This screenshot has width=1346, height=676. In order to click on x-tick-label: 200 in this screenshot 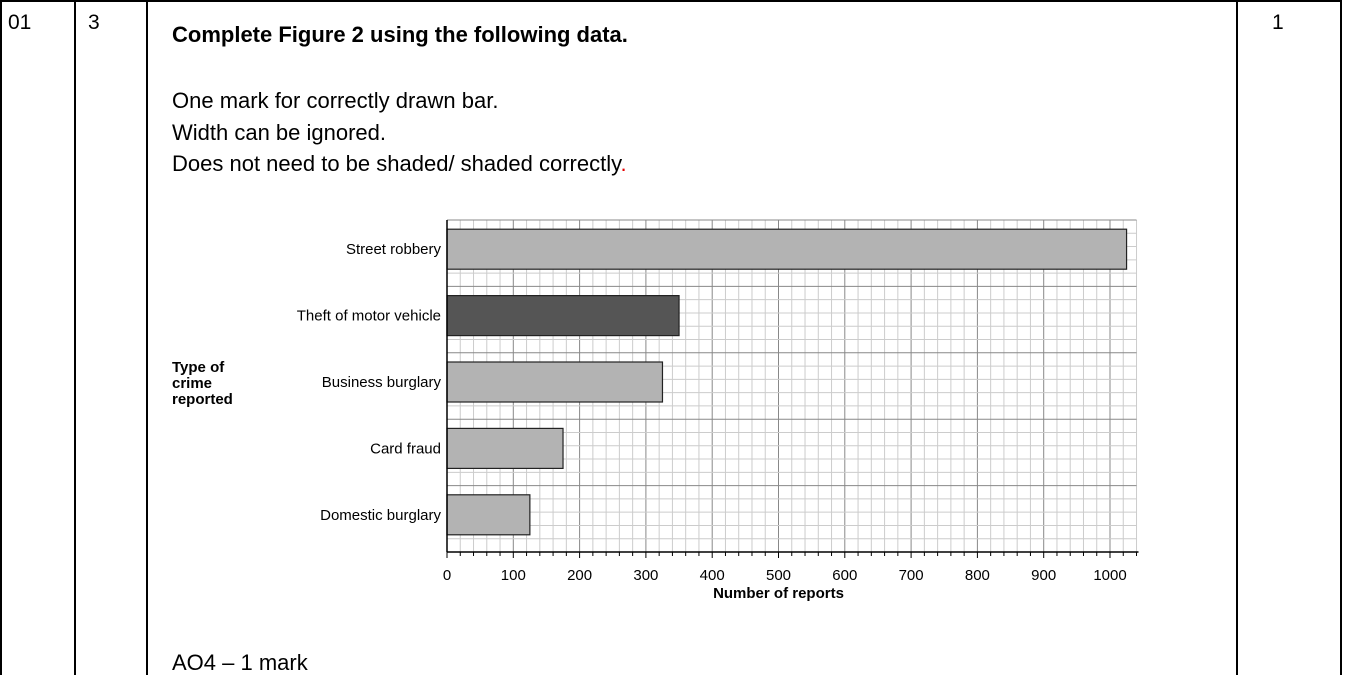, I will do `click(579, 575)`.